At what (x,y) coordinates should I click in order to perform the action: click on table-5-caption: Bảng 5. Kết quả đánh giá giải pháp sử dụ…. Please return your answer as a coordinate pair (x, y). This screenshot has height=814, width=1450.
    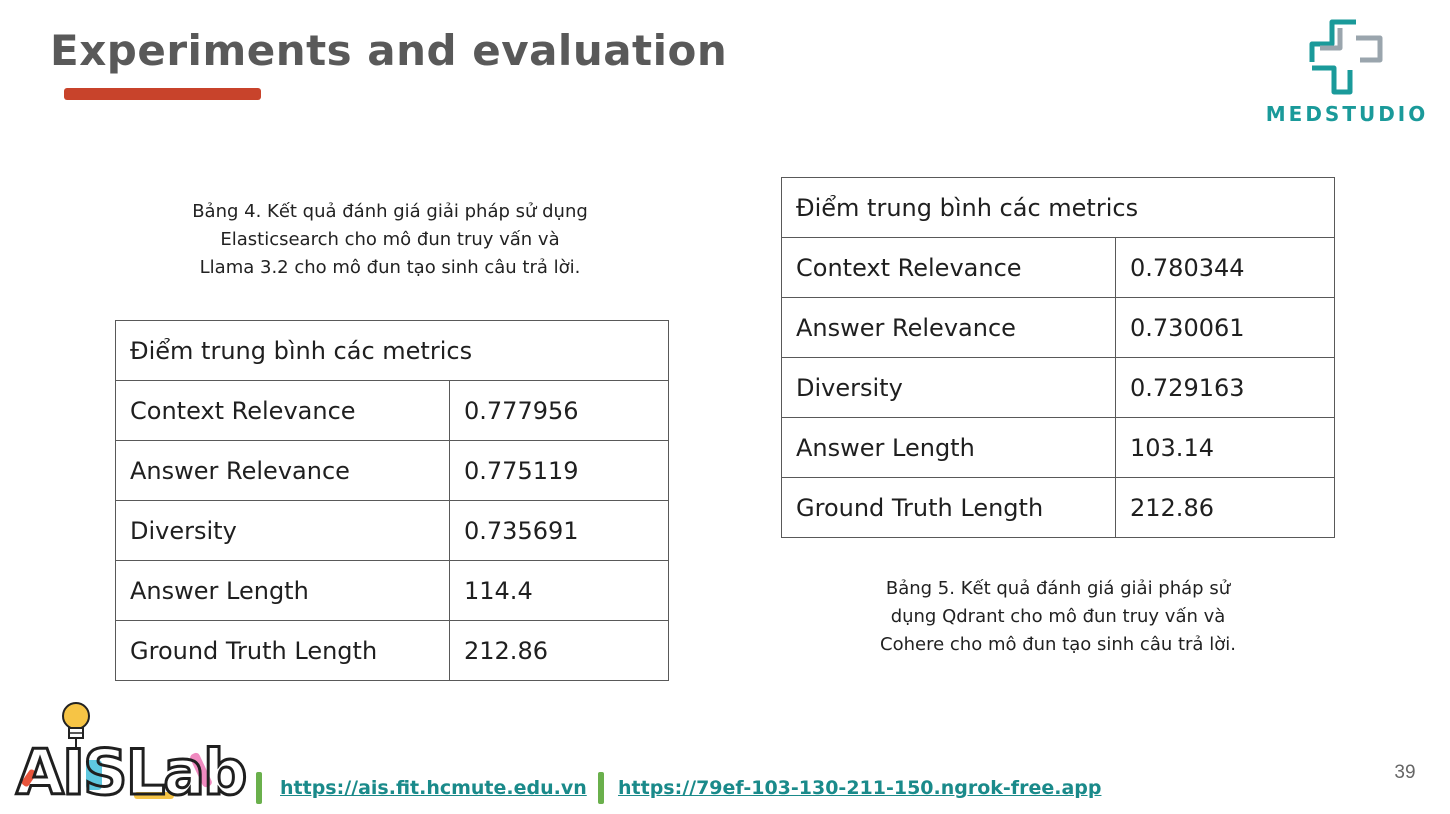
    Looking at the image, I should click on (1058, 617).